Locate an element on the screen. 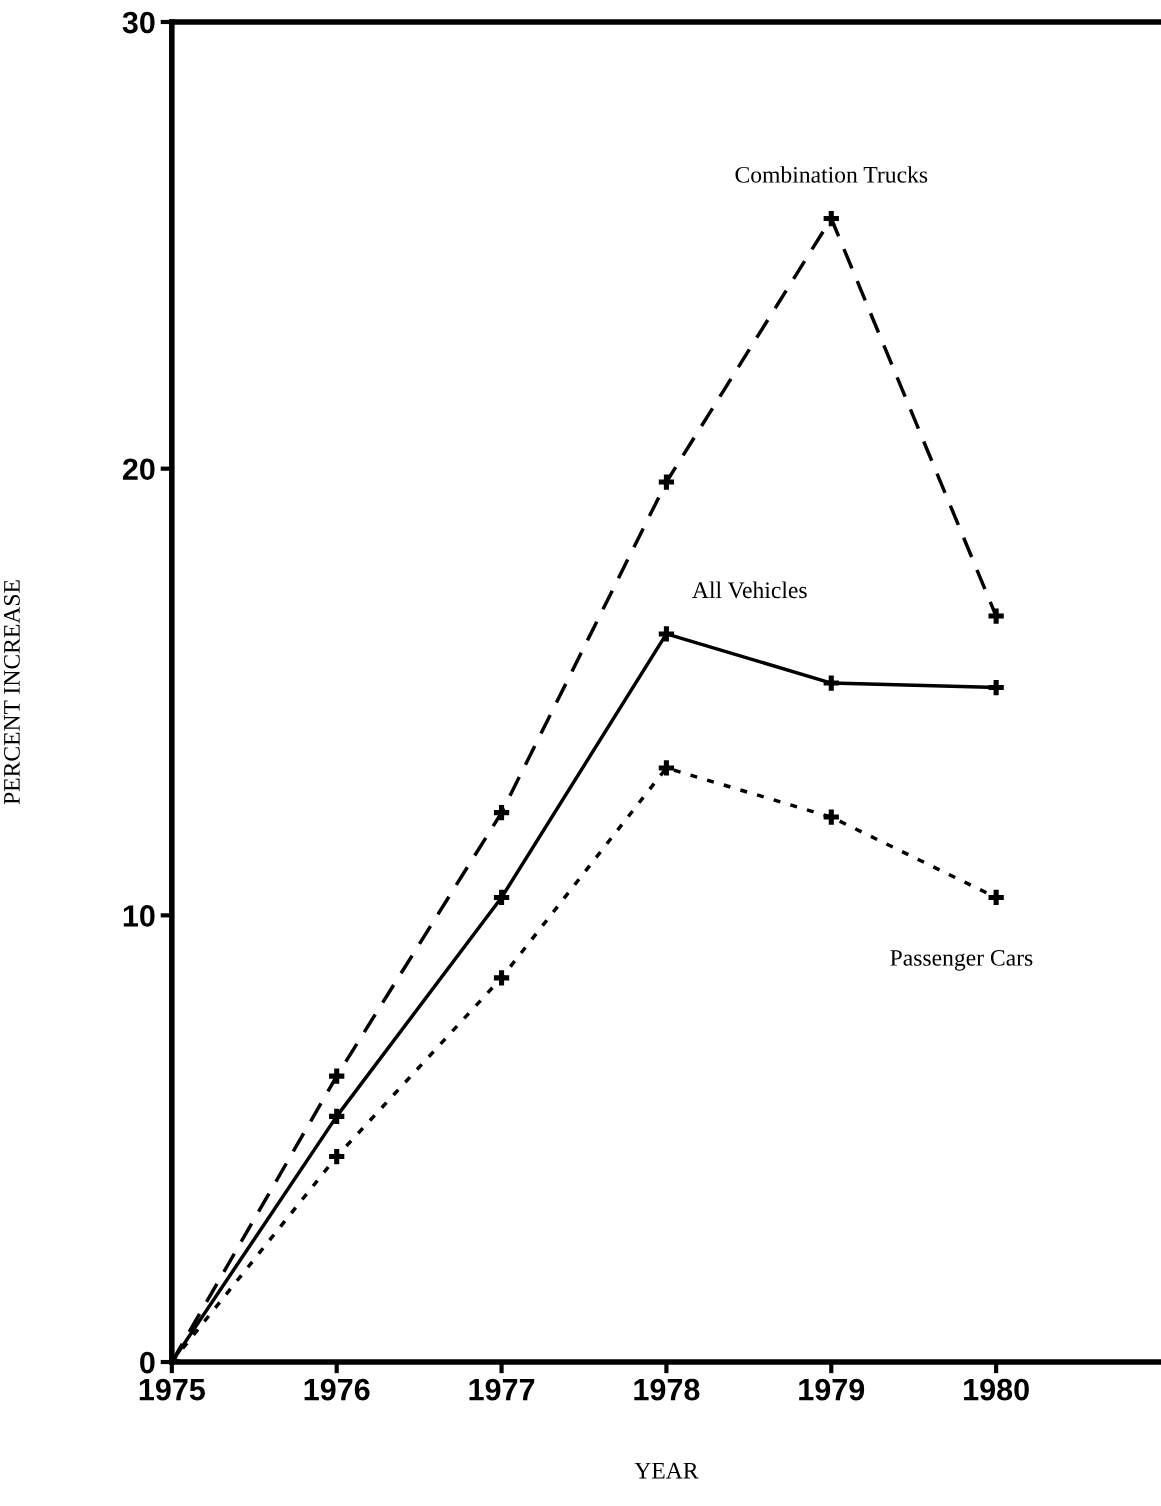 The height and width of the screenshot is (1506, 1161). x-axis-title: YEAR is located at coordinates (666, 1470).